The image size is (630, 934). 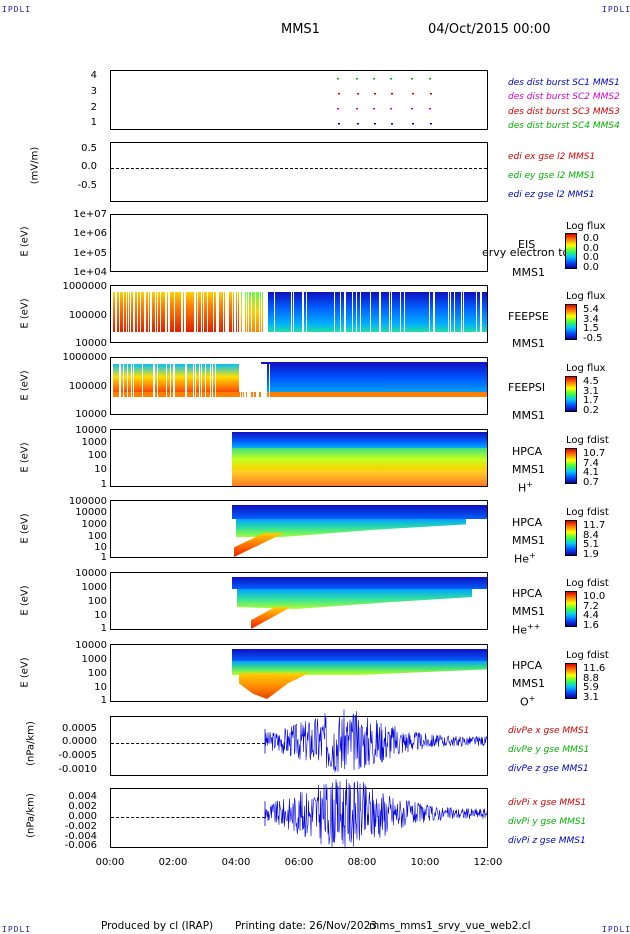 I want to click on hpca-h-cb-title: Log fdist, so click(x=587, y=440).